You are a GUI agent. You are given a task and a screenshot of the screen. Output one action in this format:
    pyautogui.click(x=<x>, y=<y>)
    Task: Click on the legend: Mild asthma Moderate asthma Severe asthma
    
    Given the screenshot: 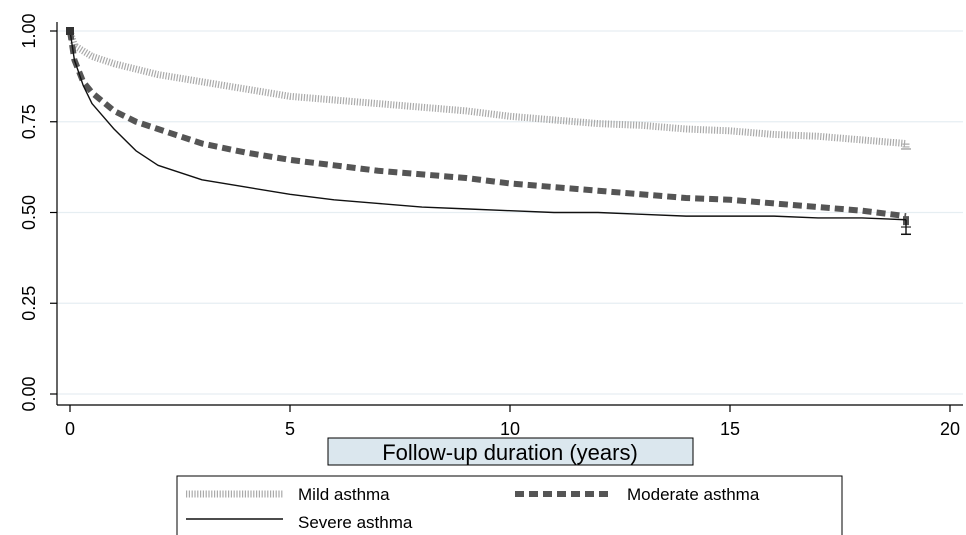 What is the action you would take?
    pyautogui.click(x=509, y=505)
    